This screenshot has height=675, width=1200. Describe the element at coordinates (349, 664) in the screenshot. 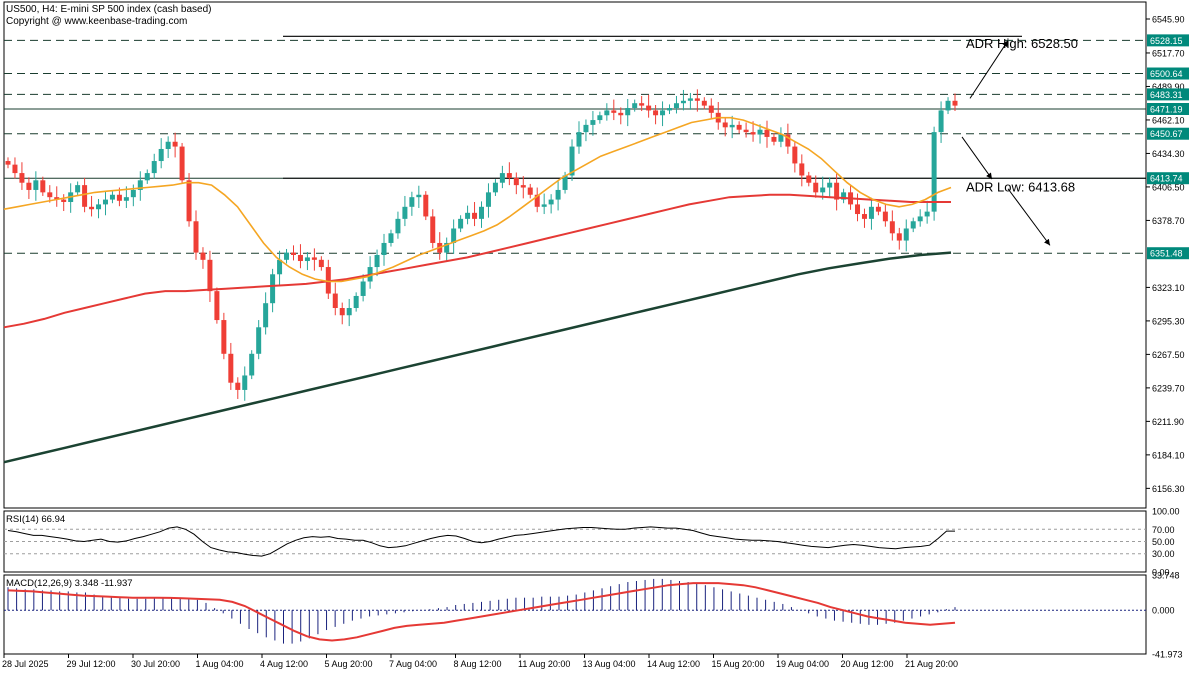

I see `x-tick-label: 5 Aug 20:00` at that location.